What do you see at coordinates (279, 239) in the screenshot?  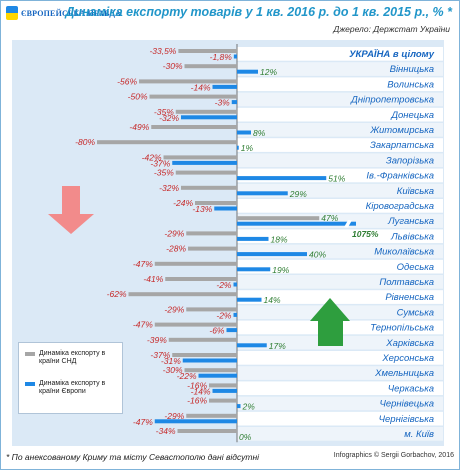 I see `value-label-eu: 18%` at bounding box center [279, 239].